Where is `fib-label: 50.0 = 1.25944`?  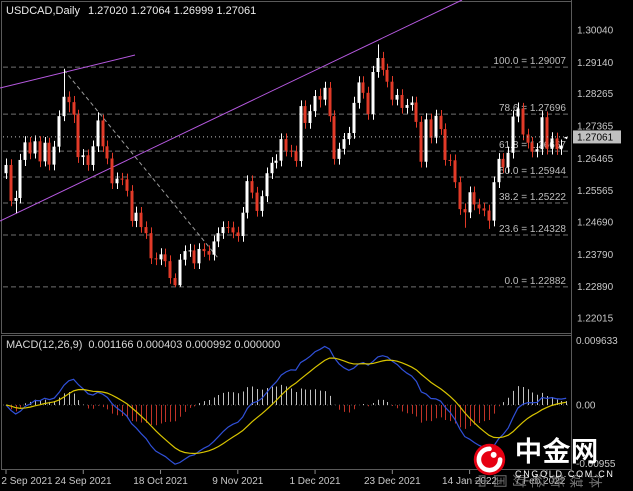 fib-label: 50.0 = 1.25944 is located at coordinates (532, 171).